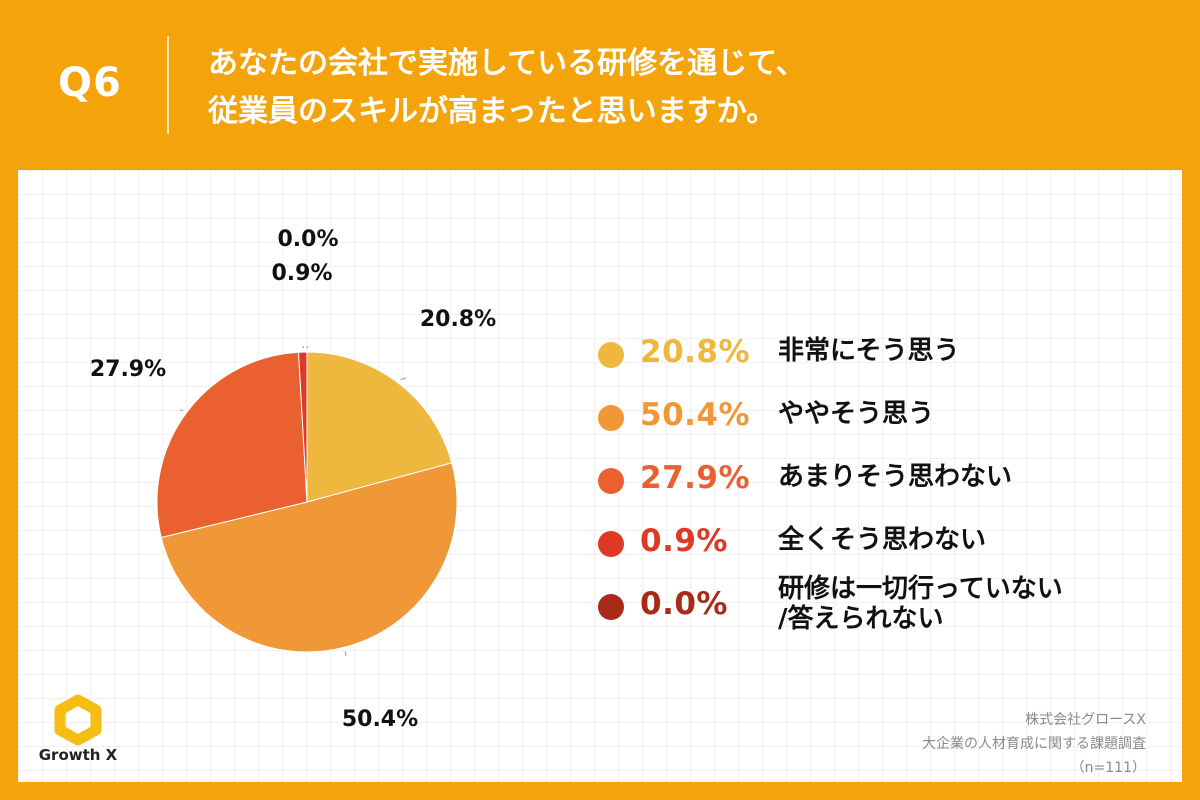 Image resolution: width=1200 pixels, height=800 pixels. Describe the element at coordinates (492, 111) in the screenshot. I see `question-title-line-2: 従業員のスキルが高まったと思いますか。` at that location.